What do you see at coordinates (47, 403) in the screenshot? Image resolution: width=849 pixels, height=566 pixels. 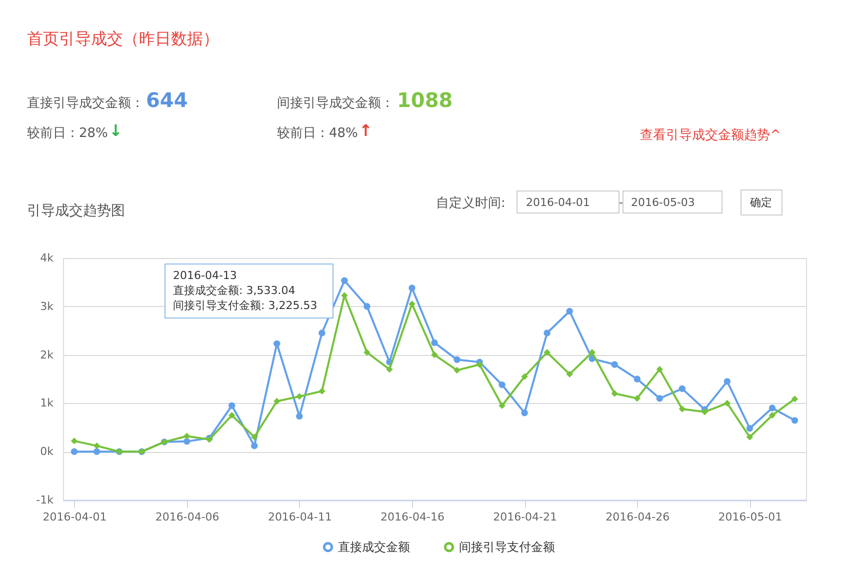 I see `y-tick-label: 1k` at bounding box center [47, 403].